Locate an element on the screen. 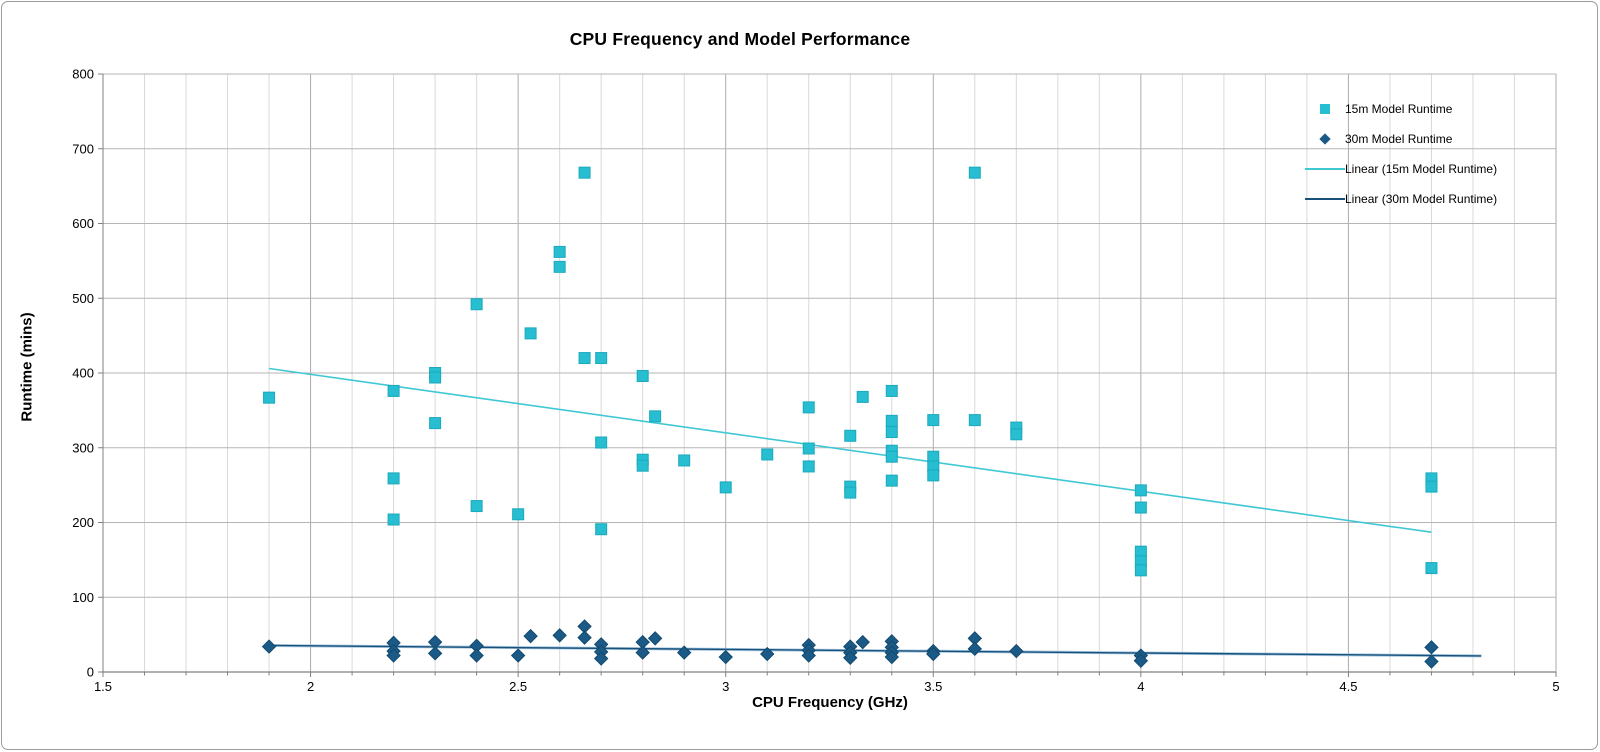 Image resolution: width=1600 pixels, height=752 pixels. legend-item-30m-runtime: 30m Model Runtime is located at coordinates (1420, 139).